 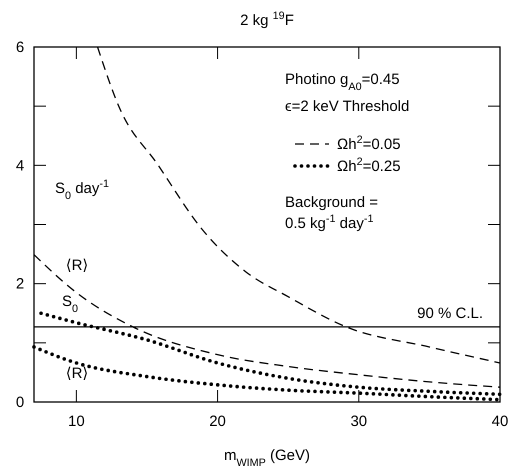 I want to click on legend-label: Ωh$^{2}$=0.05, so click(x=369, y=143).